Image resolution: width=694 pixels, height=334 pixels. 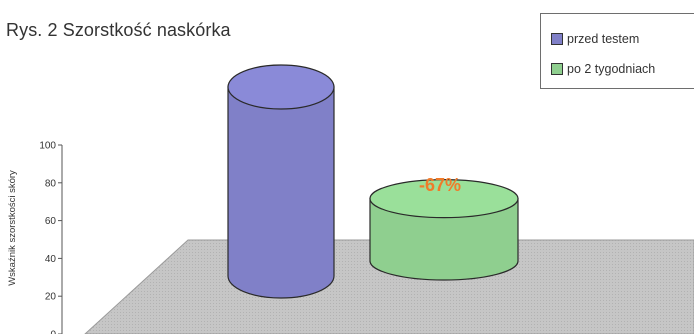 I want to click on legend-item-przed-testem: przed testem, so click(x=595, y=39).